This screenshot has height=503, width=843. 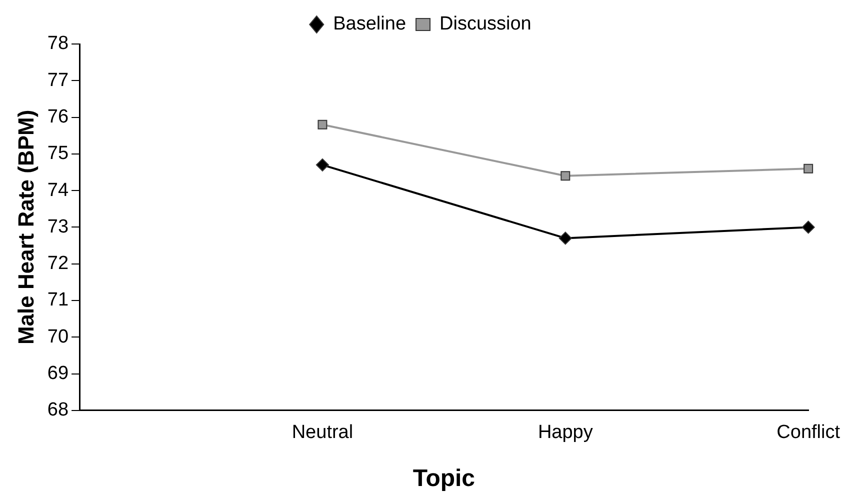 What do you see at coordinates (58, 80) in the screenshot?
I see `y-tick-label: 77` at bounding box center [58, 80].